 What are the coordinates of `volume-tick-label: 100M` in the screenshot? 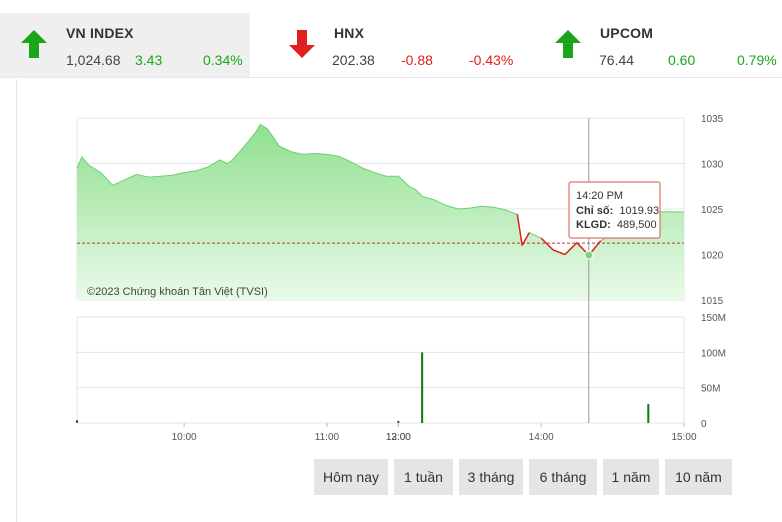 It's located at (713, 353).